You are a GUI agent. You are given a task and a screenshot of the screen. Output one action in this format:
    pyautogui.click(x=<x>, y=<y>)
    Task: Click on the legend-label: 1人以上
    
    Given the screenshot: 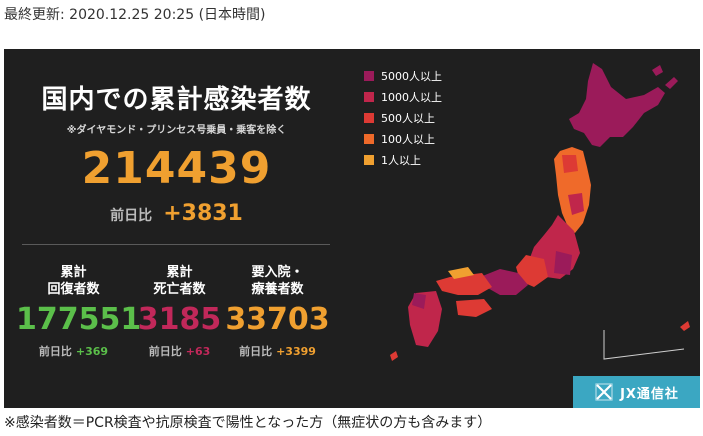 What is the action you would take?
    pyautogui.click(x=401, y=160)
    